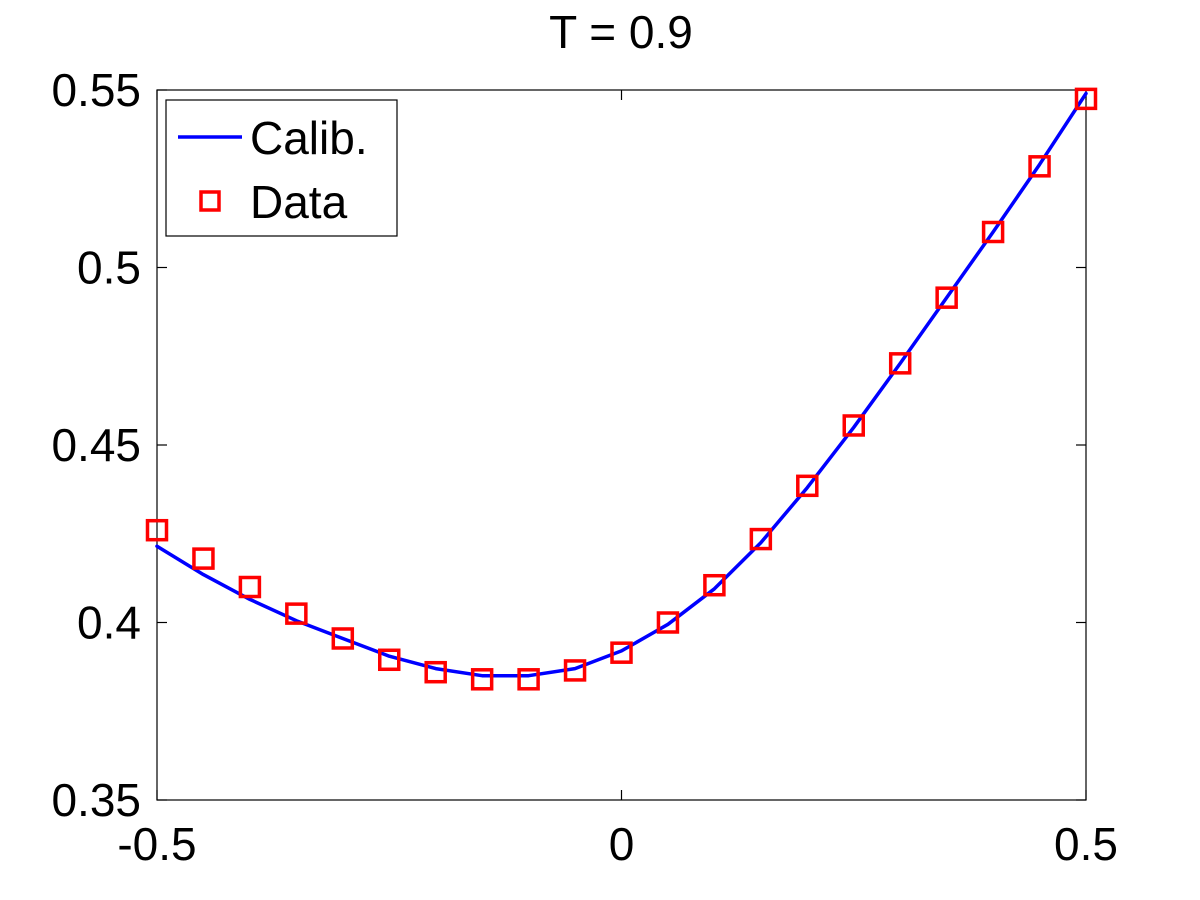 The width and height of the screenshot is (1200, 900). I want to click on legend: Calib. Data, so click(281, 168).